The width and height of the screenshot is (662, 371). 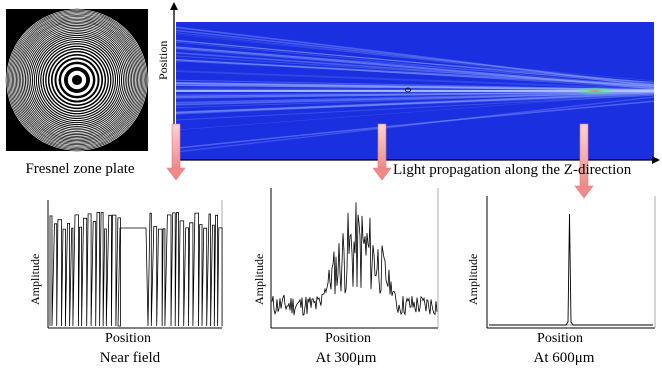 I want to click on near-field-caption: Near field, so click(x=130, y=358).